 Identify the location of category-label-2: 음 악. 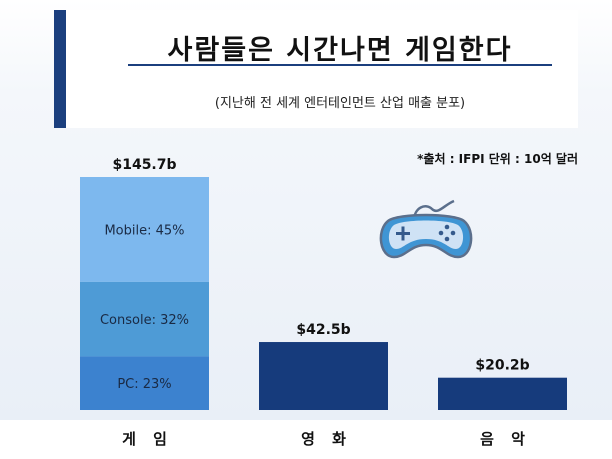
(505, 439).